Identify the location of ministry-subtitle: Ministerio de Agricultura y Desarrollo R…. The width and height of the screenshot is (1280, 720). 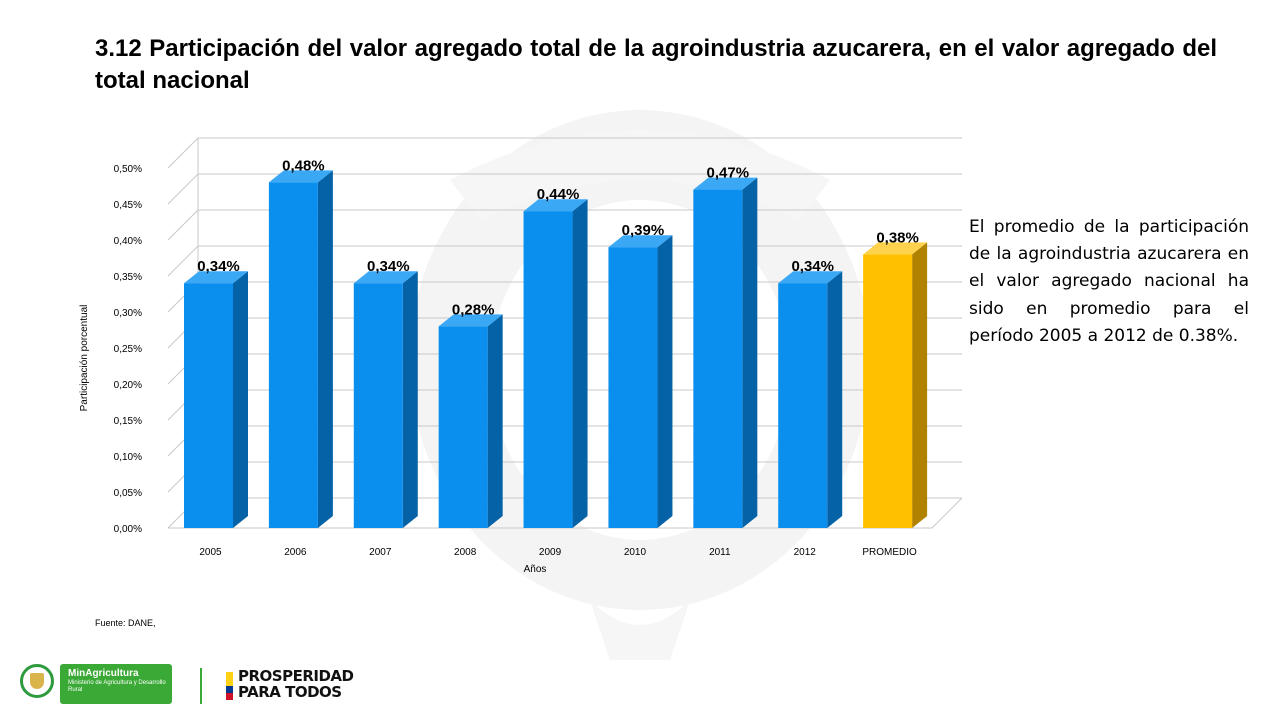
(117, 686).